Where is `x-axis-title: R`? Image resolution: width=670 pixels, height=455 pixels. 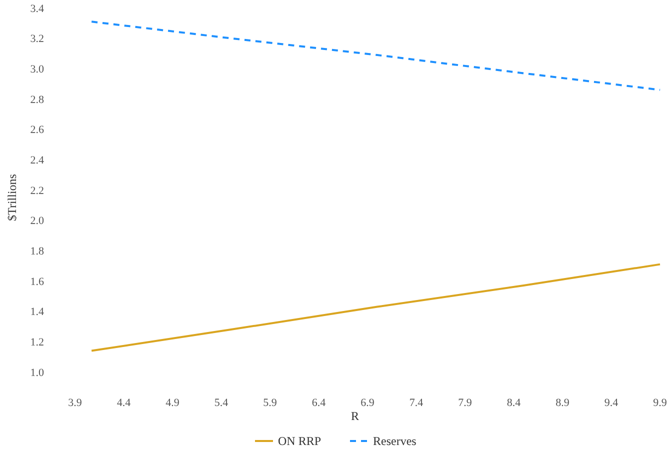 x-axis-title: R is located at coordinates (355, 416).